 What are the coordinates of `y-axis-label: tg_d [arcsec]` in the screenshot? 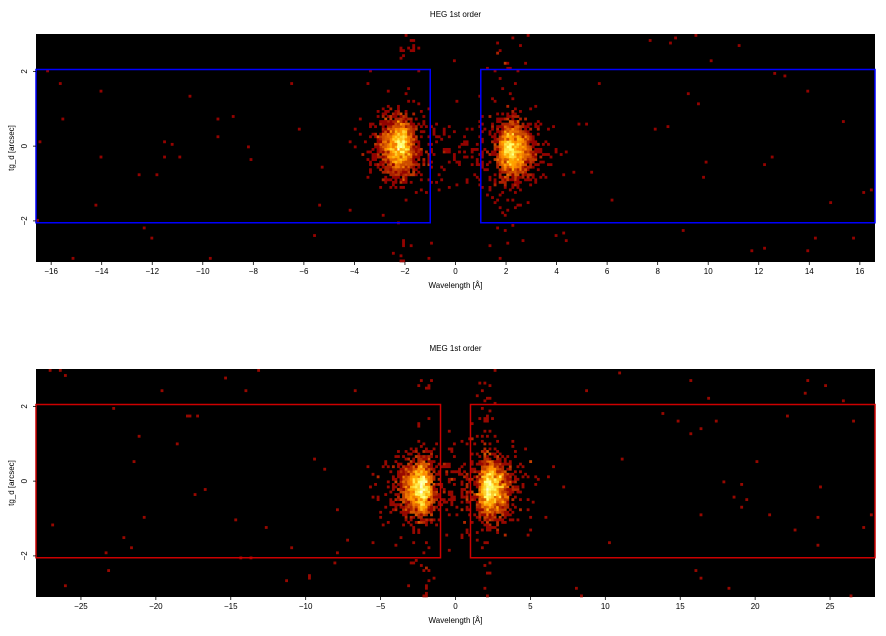 It's located at (11, 148).